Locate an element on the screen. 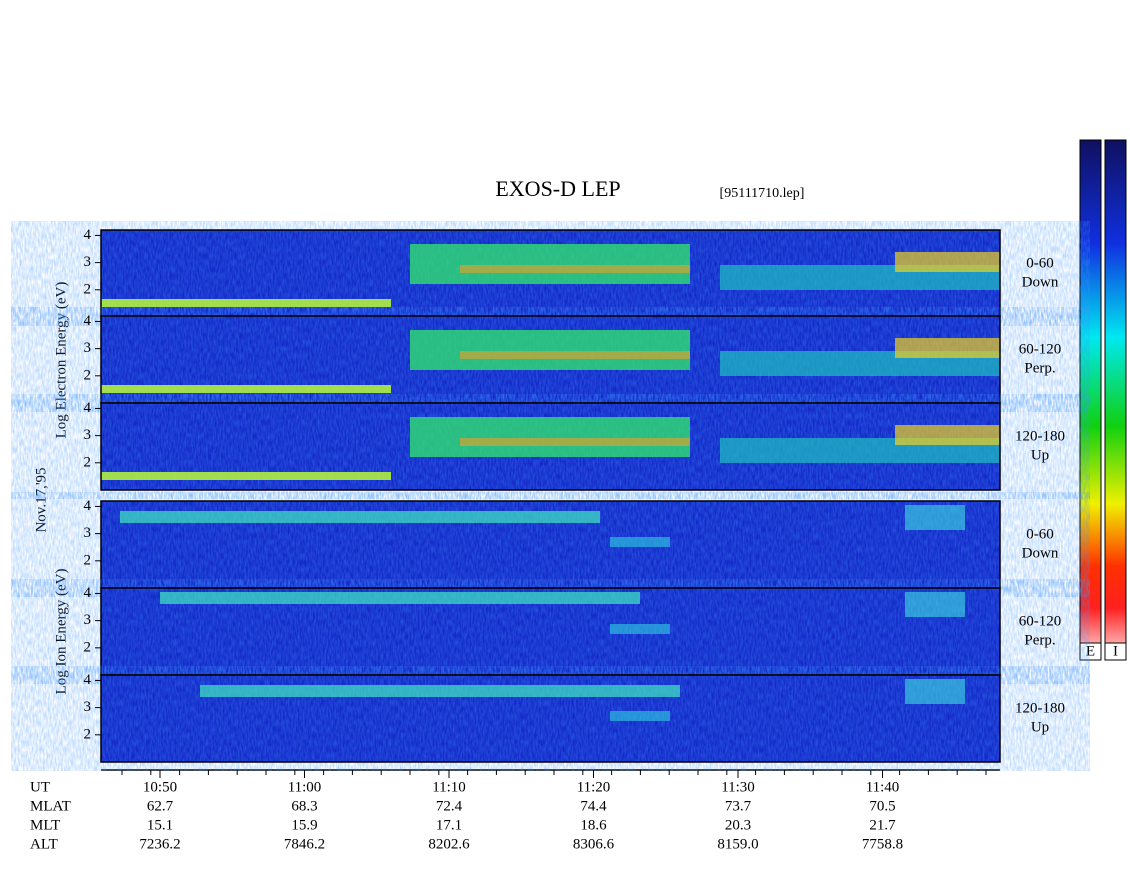  table-cell: 74.4 is located at coordinates (593, 806).